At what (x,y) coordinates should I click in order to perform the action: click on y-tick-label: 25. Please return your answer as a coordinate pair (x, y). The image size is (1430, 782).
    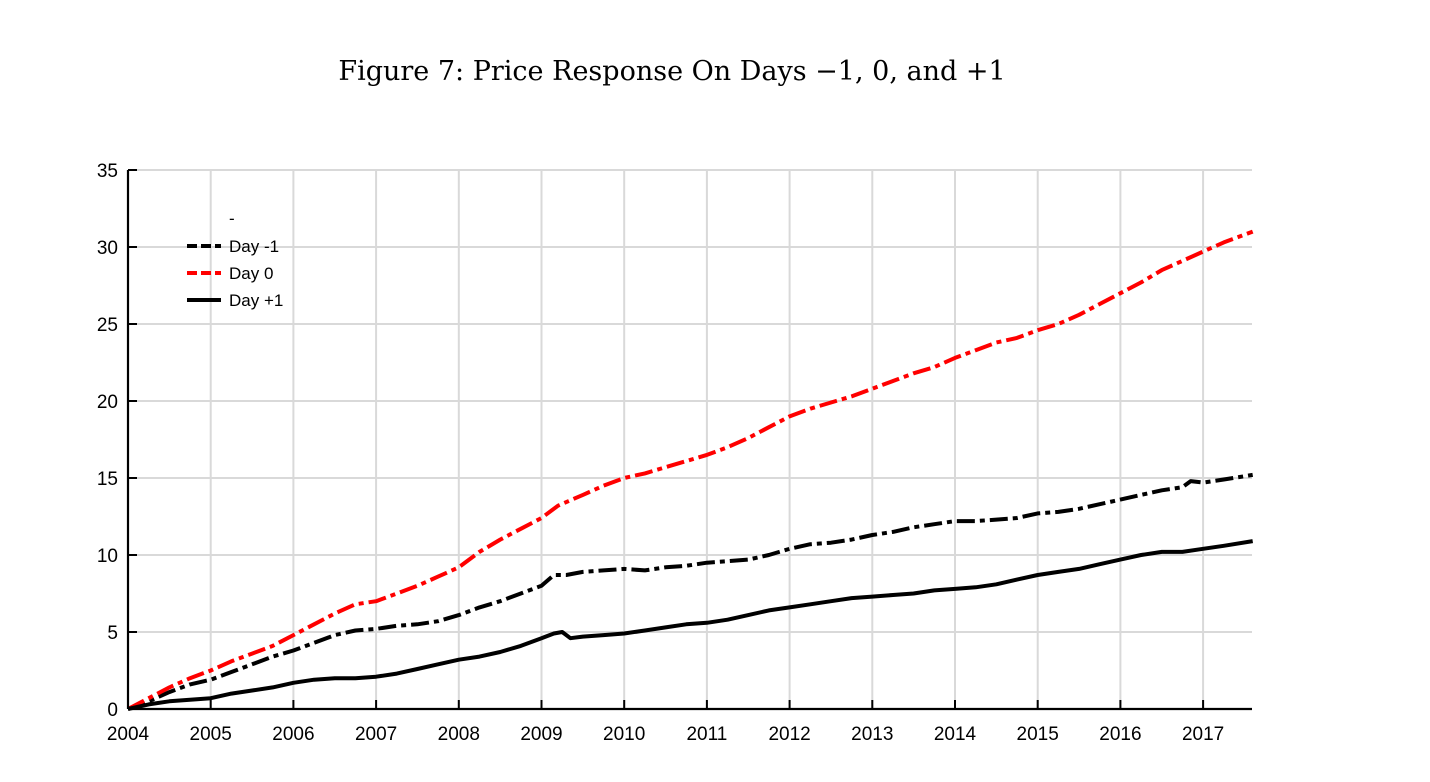
    Looking at the image, I should click on (107, 325).